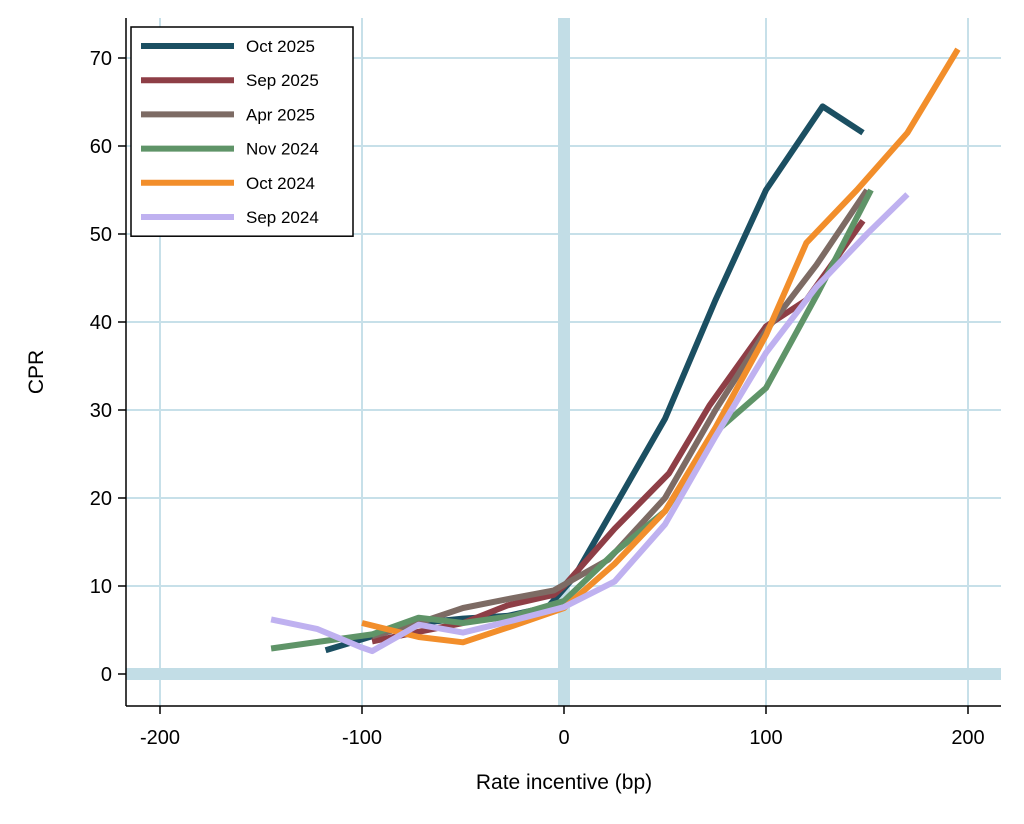 The height and width of the screenshot is (824, 1024). I want to click on legend-label: Oct 2024, so click(280, 183).